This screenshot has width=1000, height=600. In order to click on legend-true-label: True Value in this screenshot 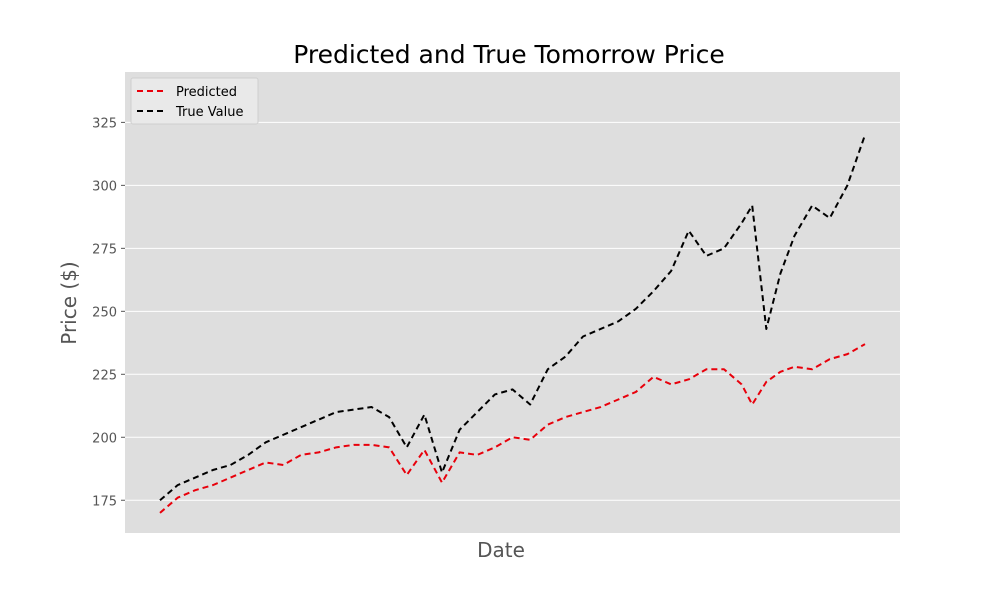, I will do `click(209, 112)`.